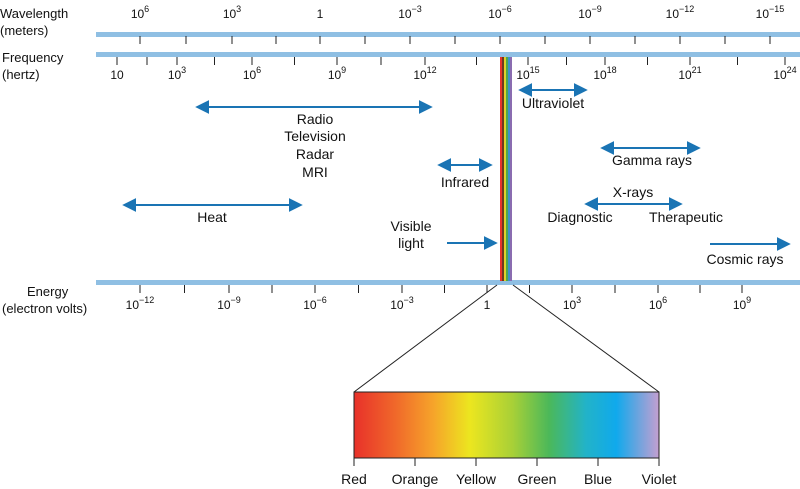  What do you see at coordinates (487, 305) in the screenshot?
I see `energy-tick-label: 1` at bounding box center [487, 305].